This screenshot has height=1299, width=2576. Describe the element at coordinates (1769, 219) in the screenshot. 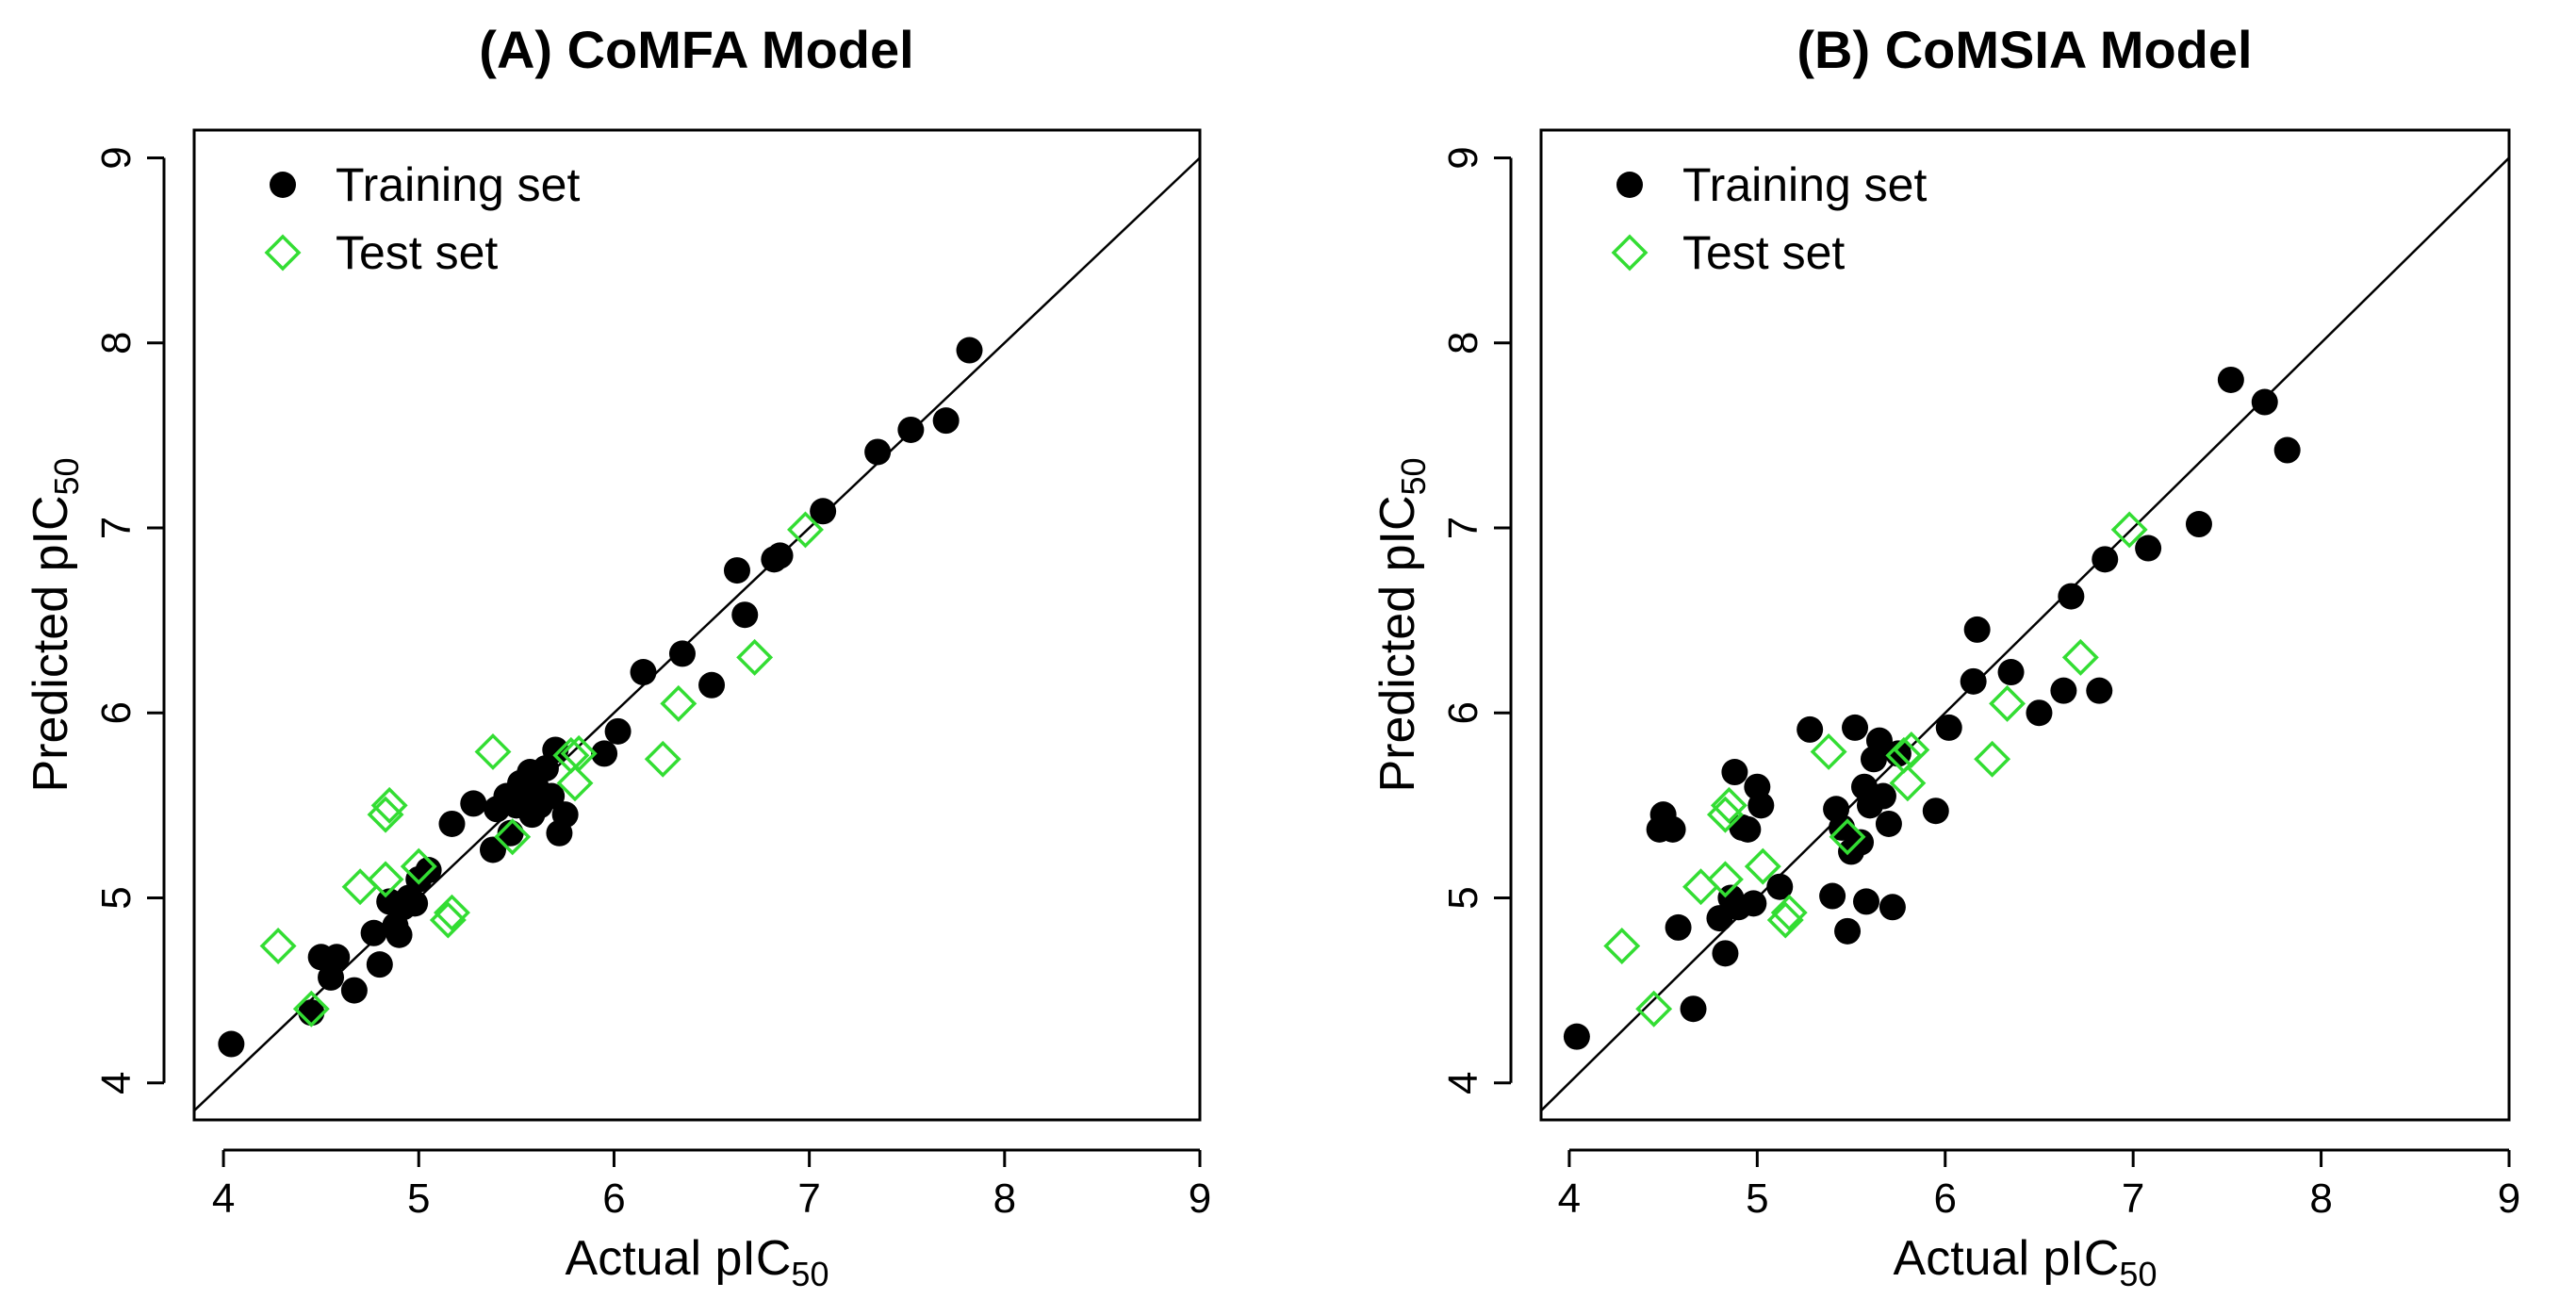

I see `legend: Training set Test set` at that location.